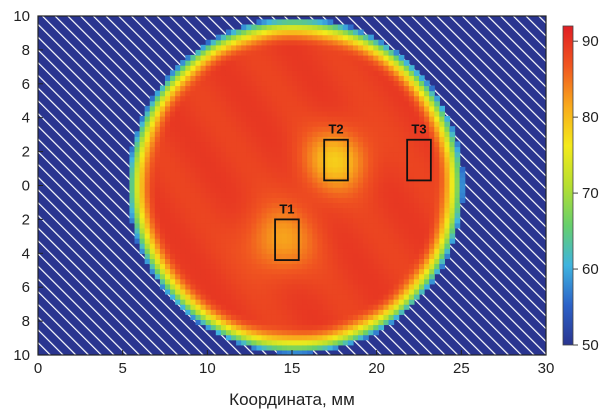  Describe the element at coordinates (376, 368) in the screenshot. I see `x-tick-label: 20` at that location.